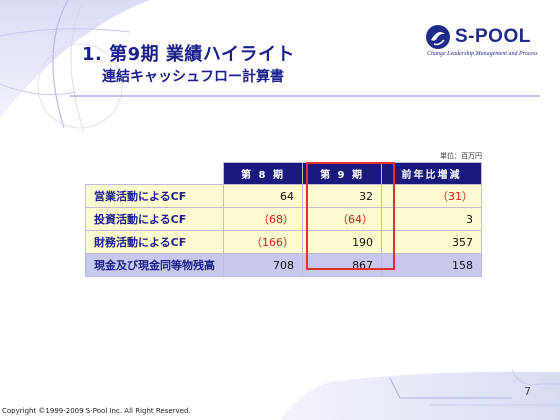 This screenshot has height=420, width=560. Describe the element at coordinates (263, 196) in the screenshot. I see `cell-value: 64` at that location.